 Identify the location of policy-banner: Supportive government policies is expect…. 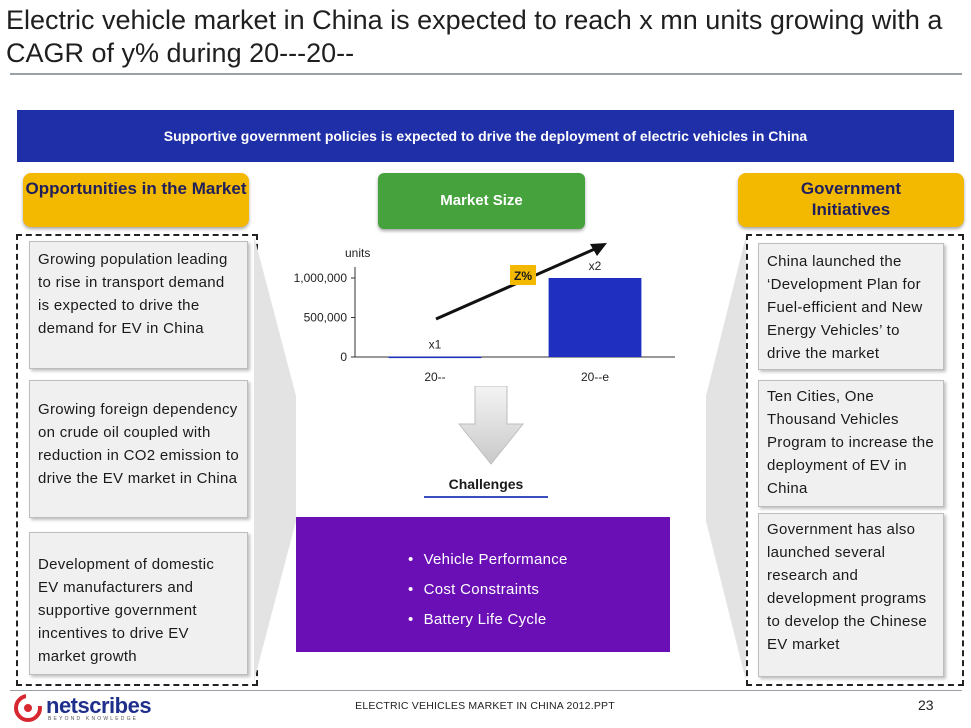
(485, 136).